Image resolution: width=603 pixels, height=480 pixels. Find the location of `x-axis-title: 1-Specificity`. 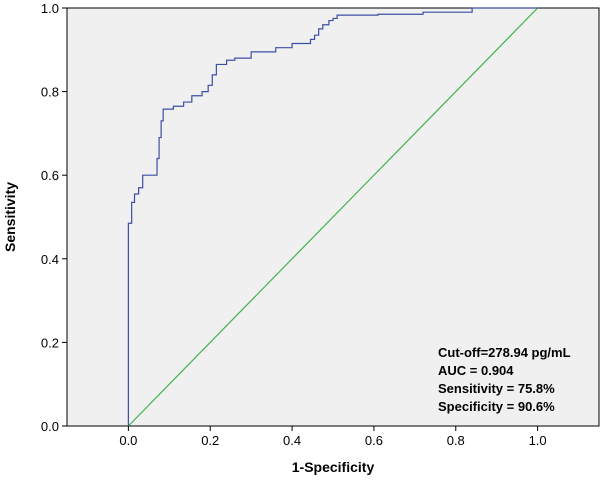

x-axis-title: 1-Specificity is located at coordinates (333, 467).